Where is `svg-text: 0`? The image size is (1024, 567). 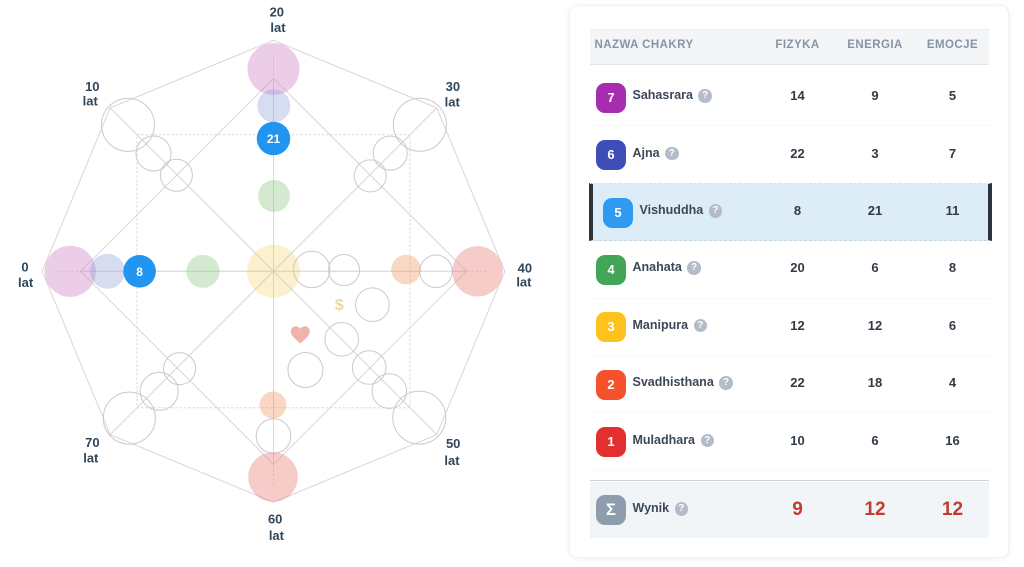
svg-text: 0 is located at coordinates (24, 267).